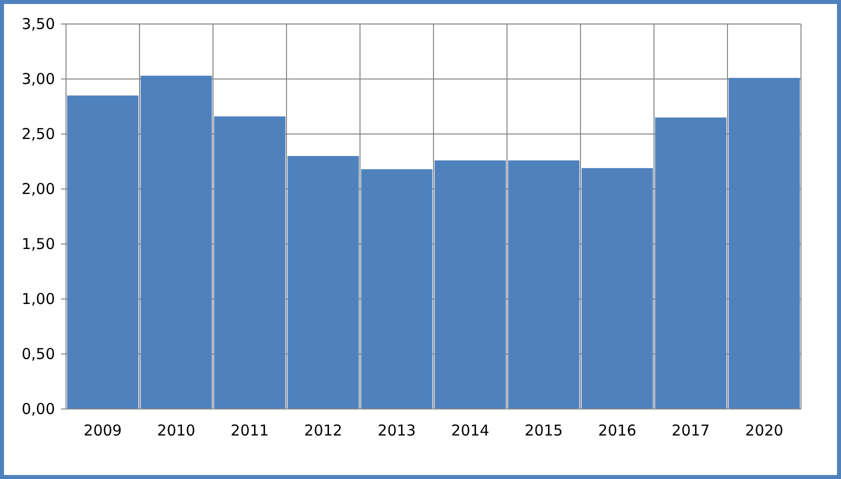 Image resolution: width=841 pixels, height=479 pixels. What do you see at coordinates (397, 431) in the screenshot?
I see `x-tick-label: 2013` at bounding box center [397, 431].